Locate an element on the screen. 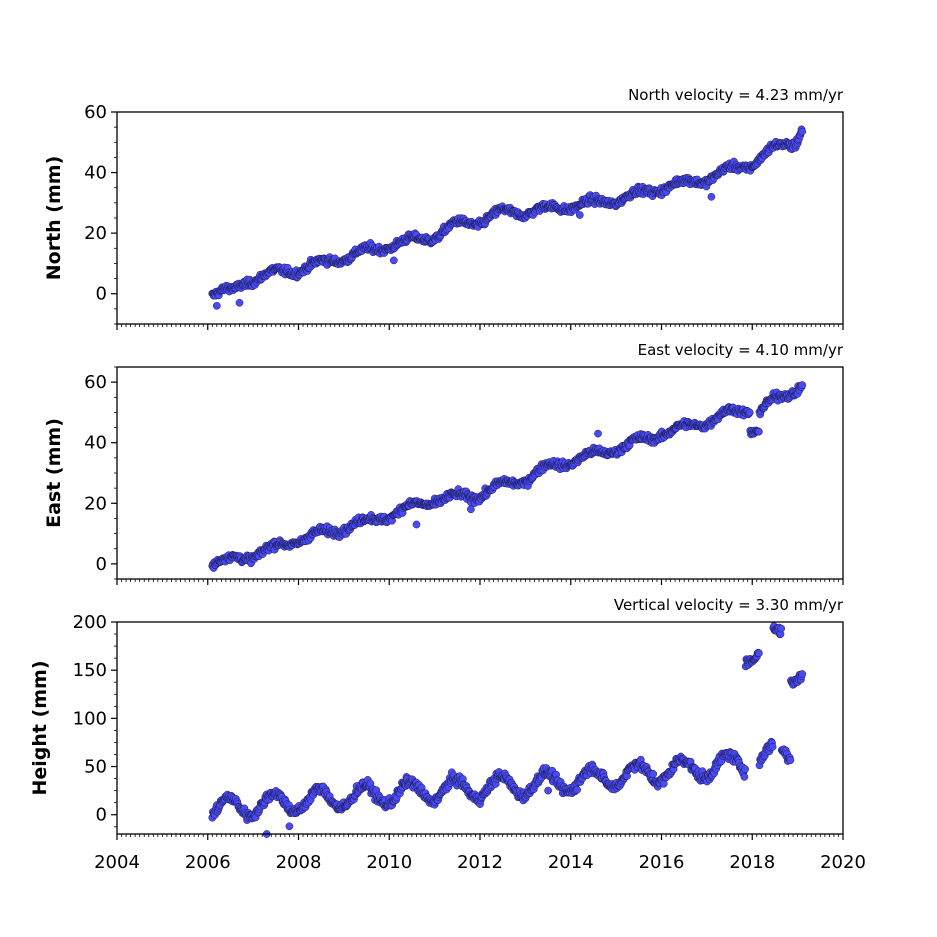  north-y-tick-label: 60 is located at coordinates (95, 112).